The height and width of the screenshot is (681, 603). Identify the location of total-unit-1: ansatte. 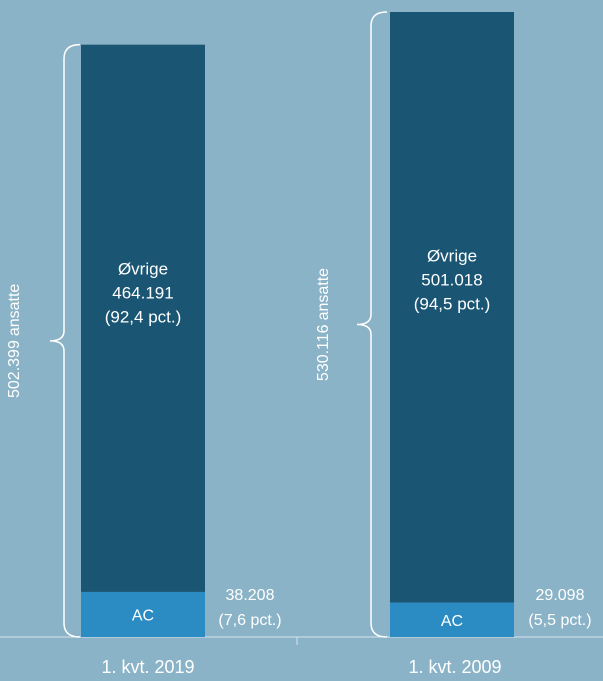
(323, 294).